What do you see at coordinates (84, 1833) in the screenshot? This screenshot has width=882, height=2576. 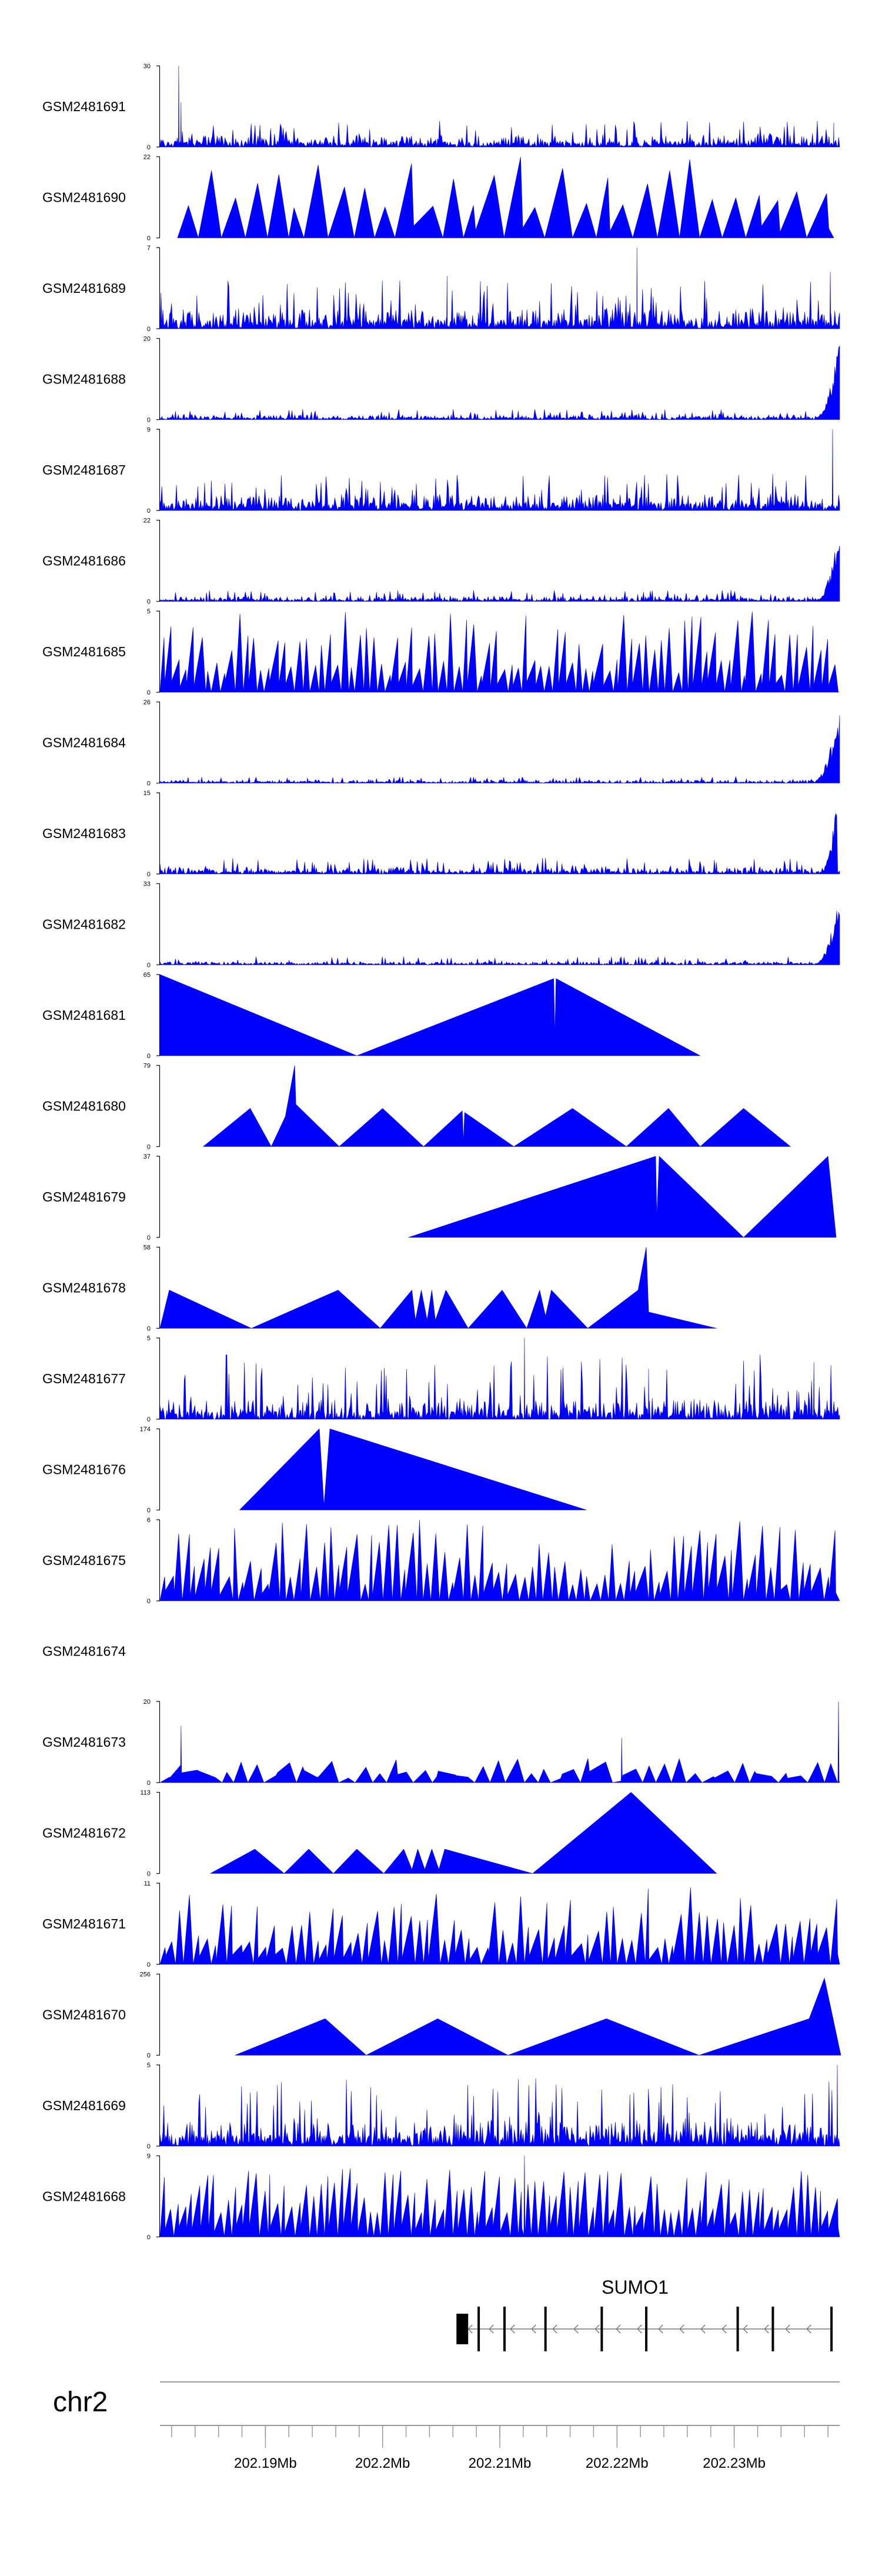 I see `track-label: GSM2481672` at bounding box center [84, 1833].